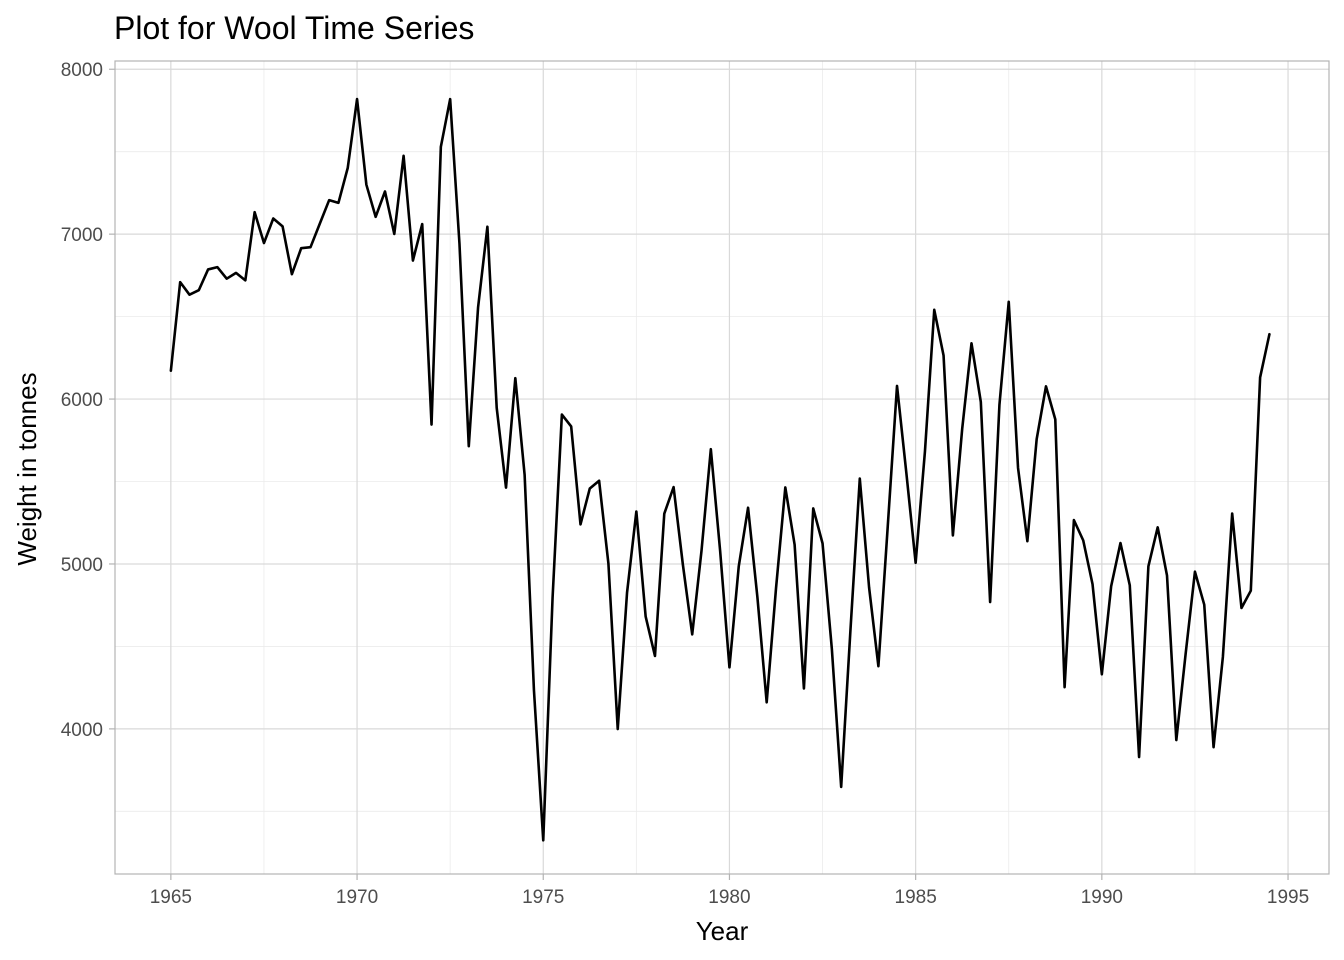 The height and width of the screenshot is (960, 1344). Describe the element at coordinates (543, 897) in the screenshot. I see `x-tick-label: 1975` at that location.